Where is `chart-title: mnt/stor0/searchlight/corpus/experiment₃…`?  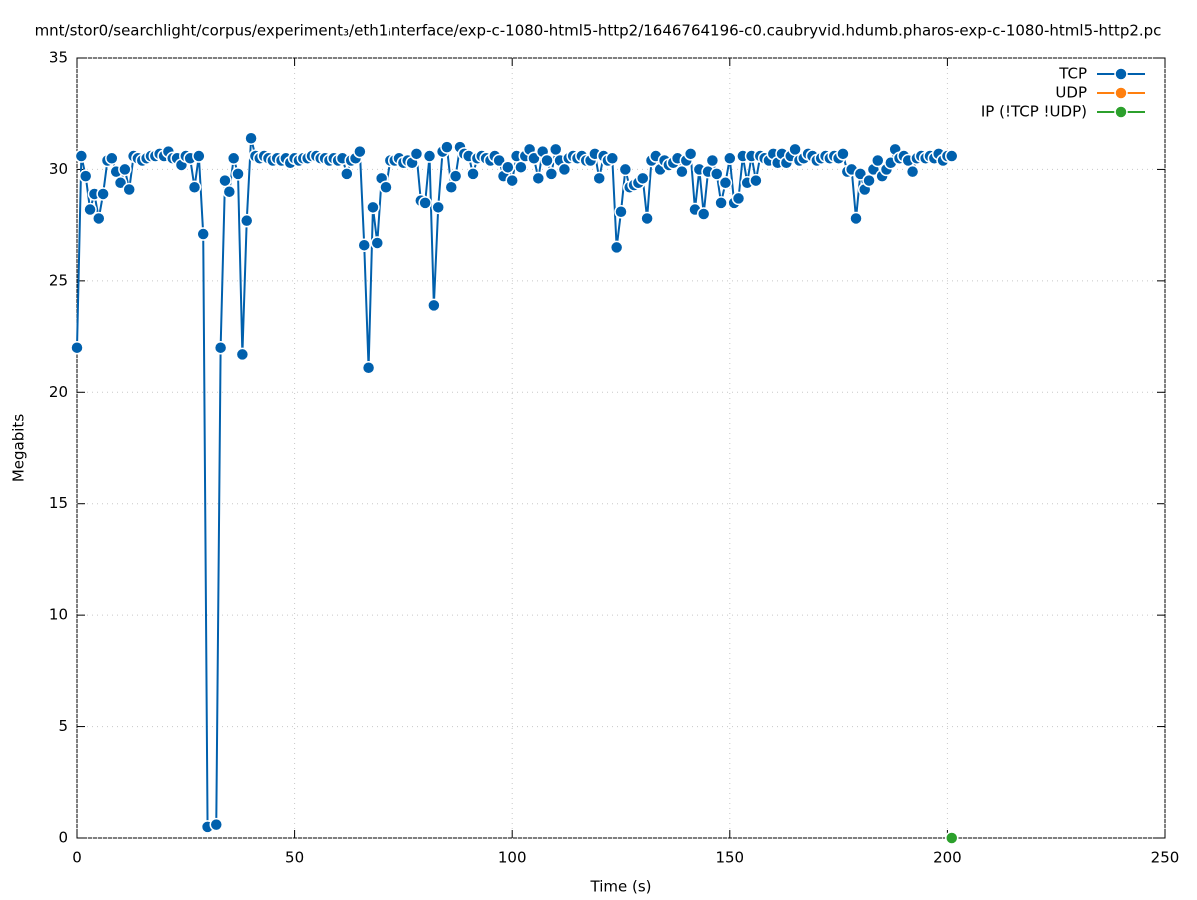
chart-title: mnt/stor0/searchlight/corpus/experiment₃… is located at coordinates (598, 31).